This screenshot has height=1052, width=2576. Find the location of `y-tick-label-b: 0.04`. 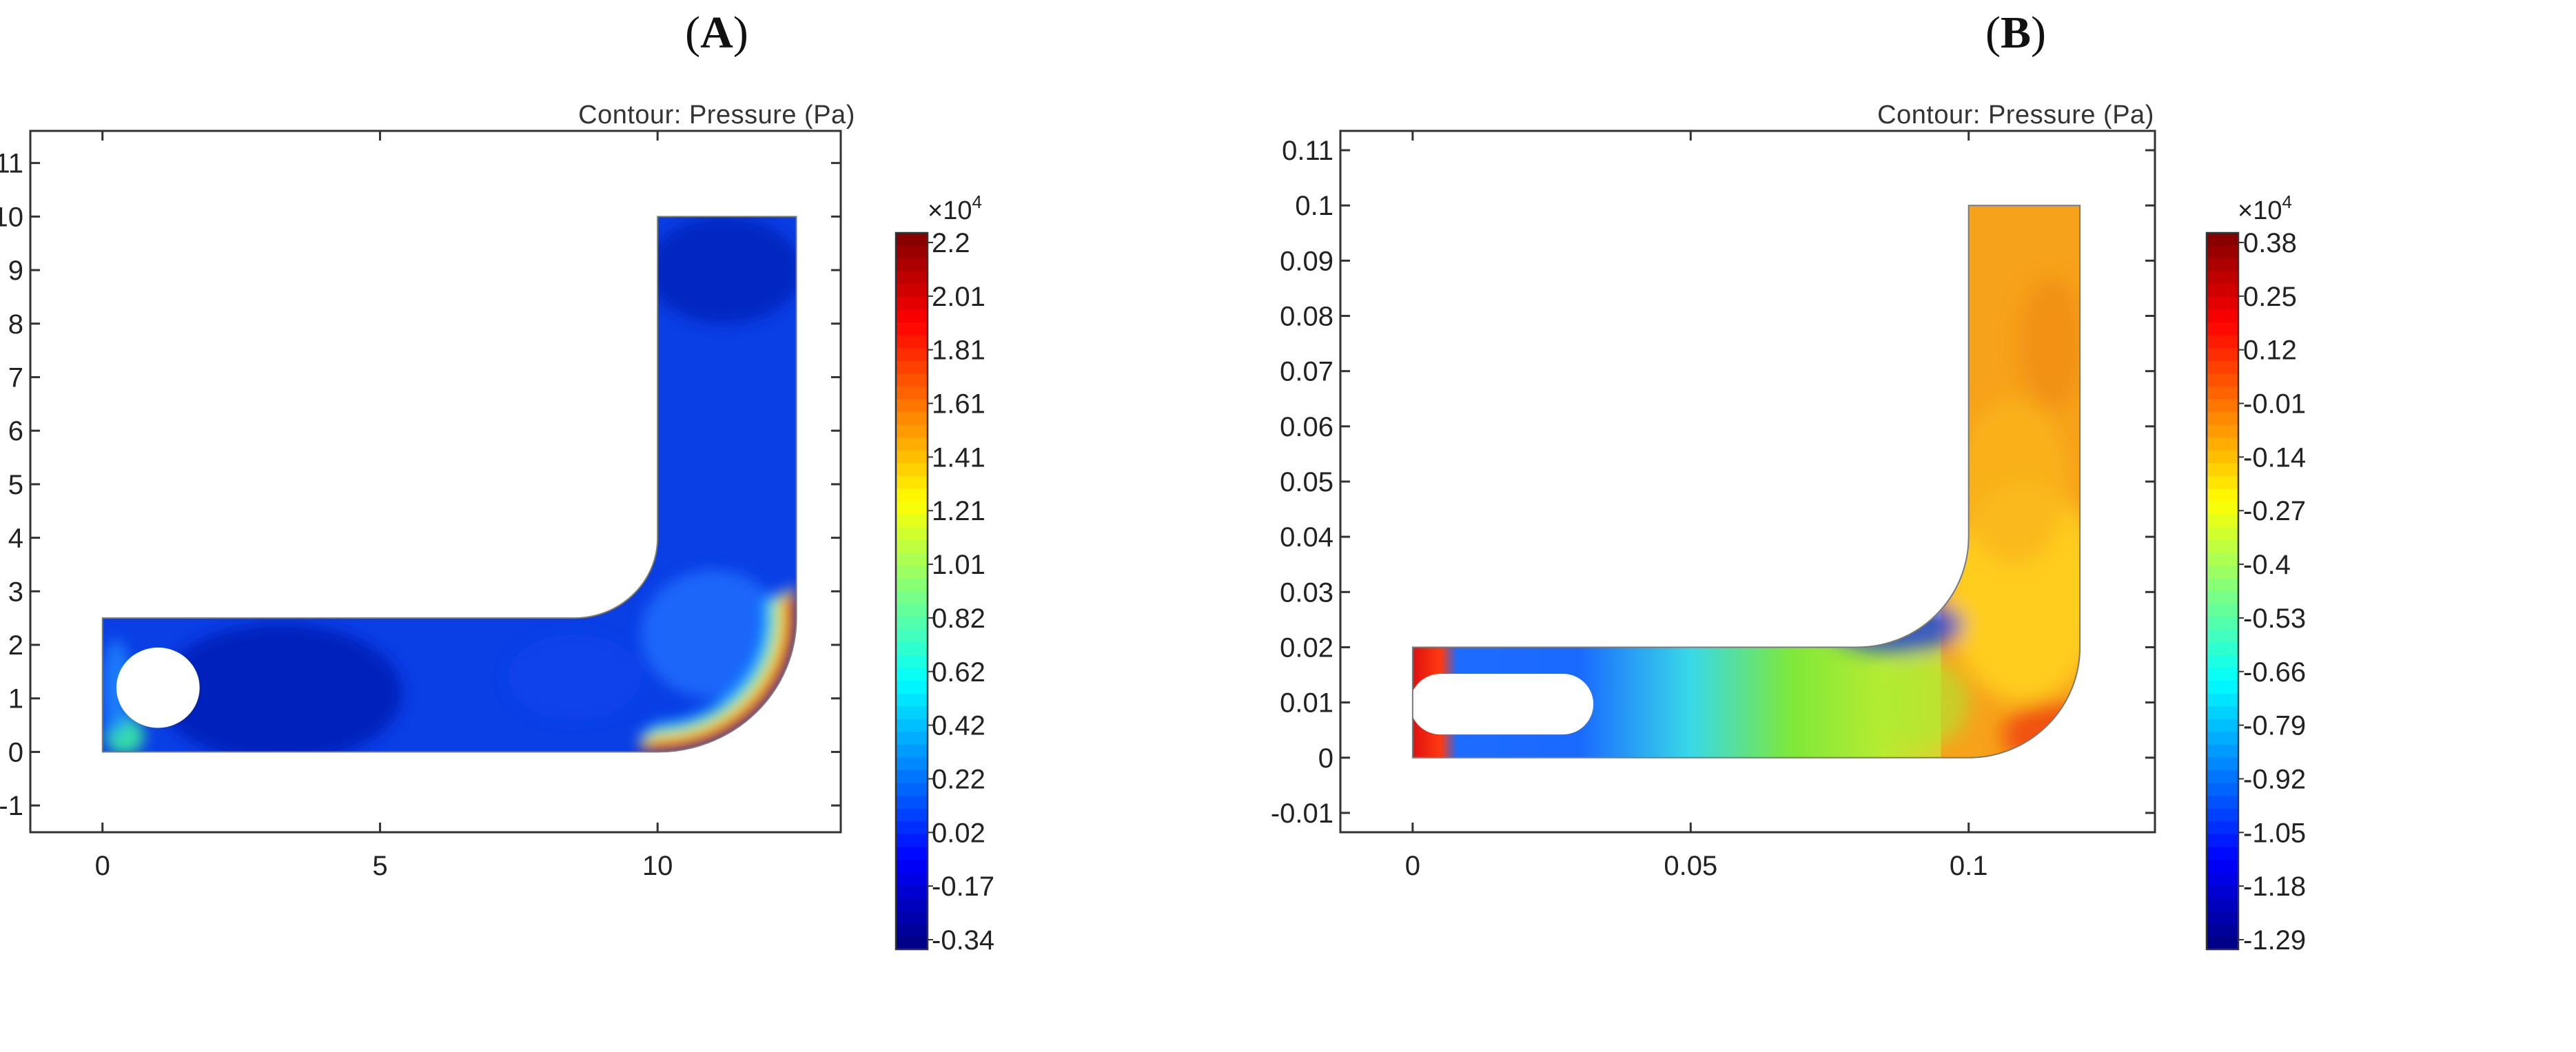

y-tick-label-b: 0.04 is located at coordinates (1306, 538).